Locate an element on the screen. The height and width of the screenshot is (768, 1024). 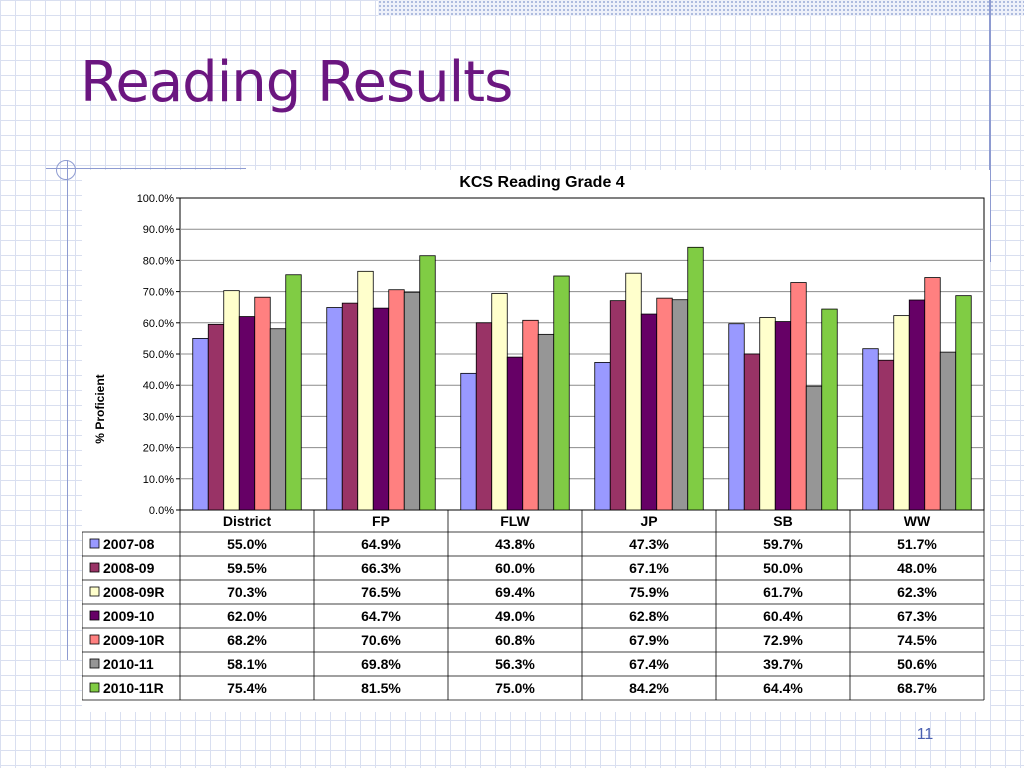
decorative-top-band is located at coordinates (701, 8).